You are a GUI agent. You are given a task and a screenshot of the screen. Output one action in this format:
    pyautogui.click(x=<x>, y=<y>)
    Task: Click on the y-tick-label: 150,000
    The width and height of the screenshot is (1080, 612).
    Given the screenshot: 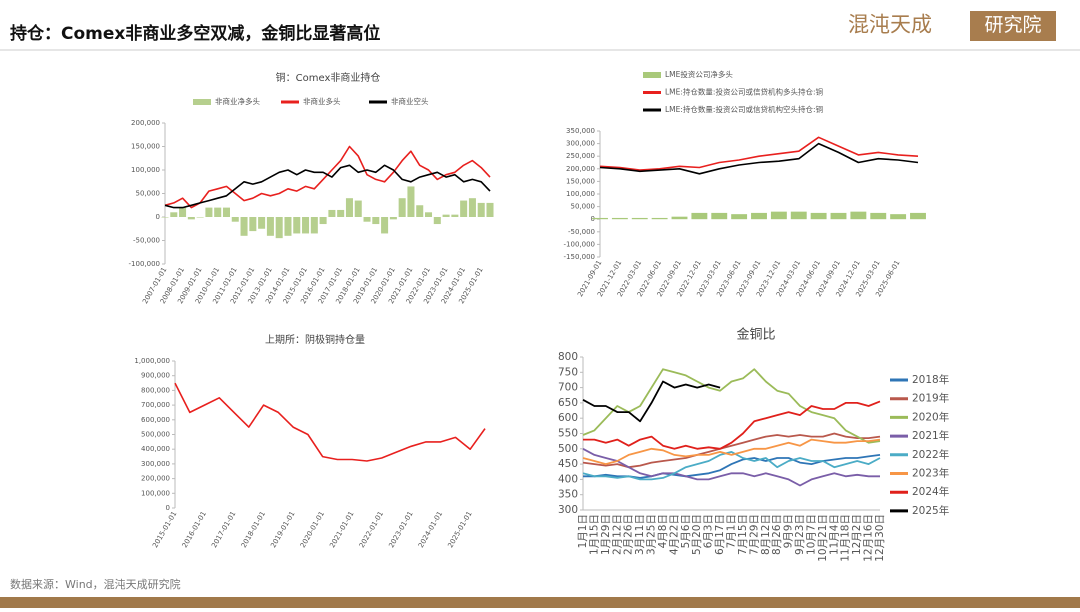 What is the action you would take?
    pyautogui.click(x=580, y=181)
    